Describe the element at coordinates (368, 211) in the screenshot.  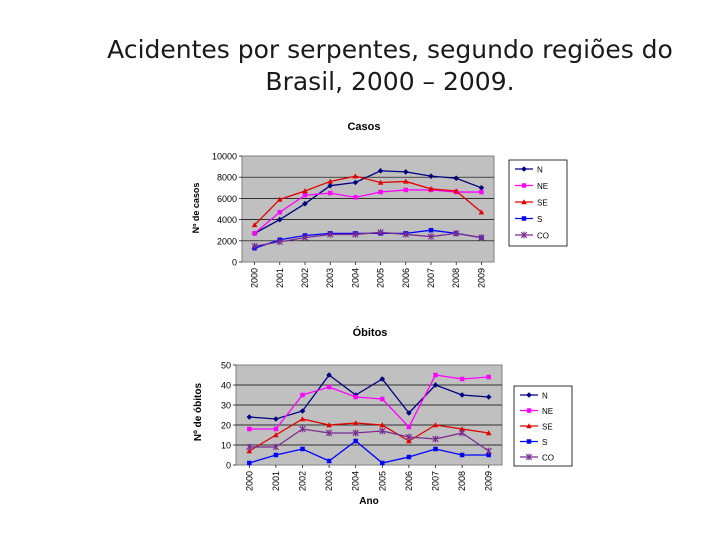
I see `series-line-ne` at that location.